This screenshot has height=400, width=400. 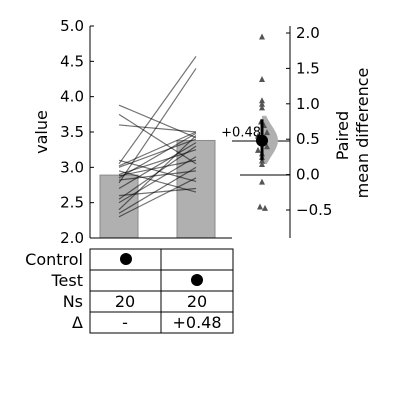 What do you see at coordinates (197, 280) in the screenshot?
I see `test-group-indicator` at bounding box center [197, 280].